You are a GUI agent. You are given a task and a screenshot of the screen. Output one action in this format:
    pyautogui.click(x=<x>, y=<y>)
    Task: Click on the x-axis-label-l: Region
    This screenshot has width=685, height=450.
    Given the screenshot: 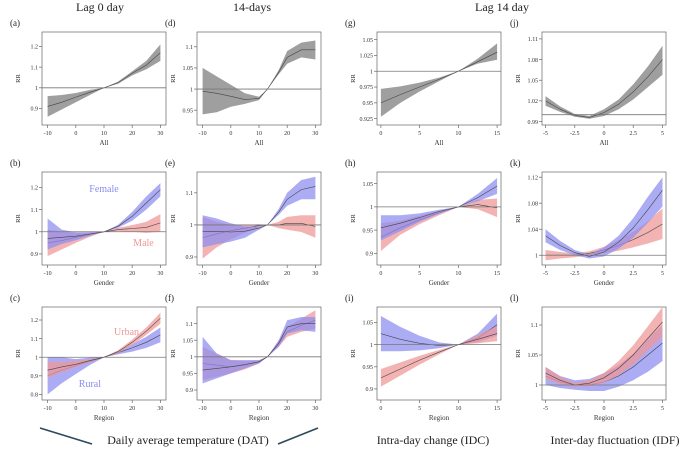 What is the action you would take?
    pyautogui.click(x=604, y=418)
    